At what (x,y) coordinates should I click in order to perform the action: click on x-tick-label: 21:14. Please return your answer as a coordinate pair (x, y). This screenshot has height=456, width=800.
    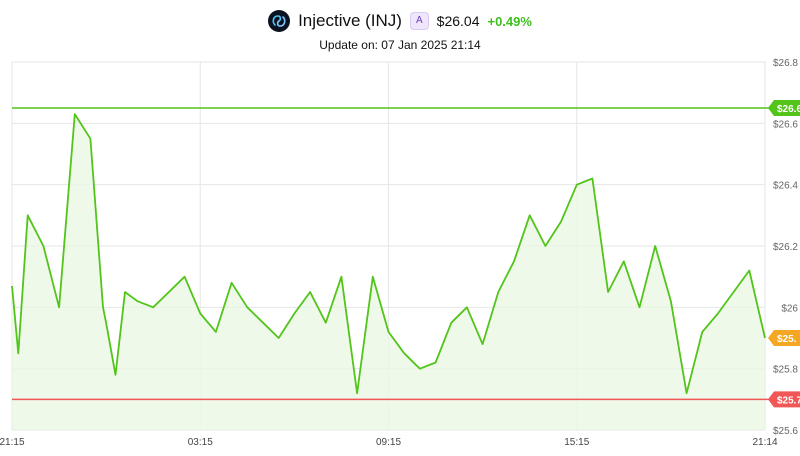
    Looking at the image, I should click on (764, 442).